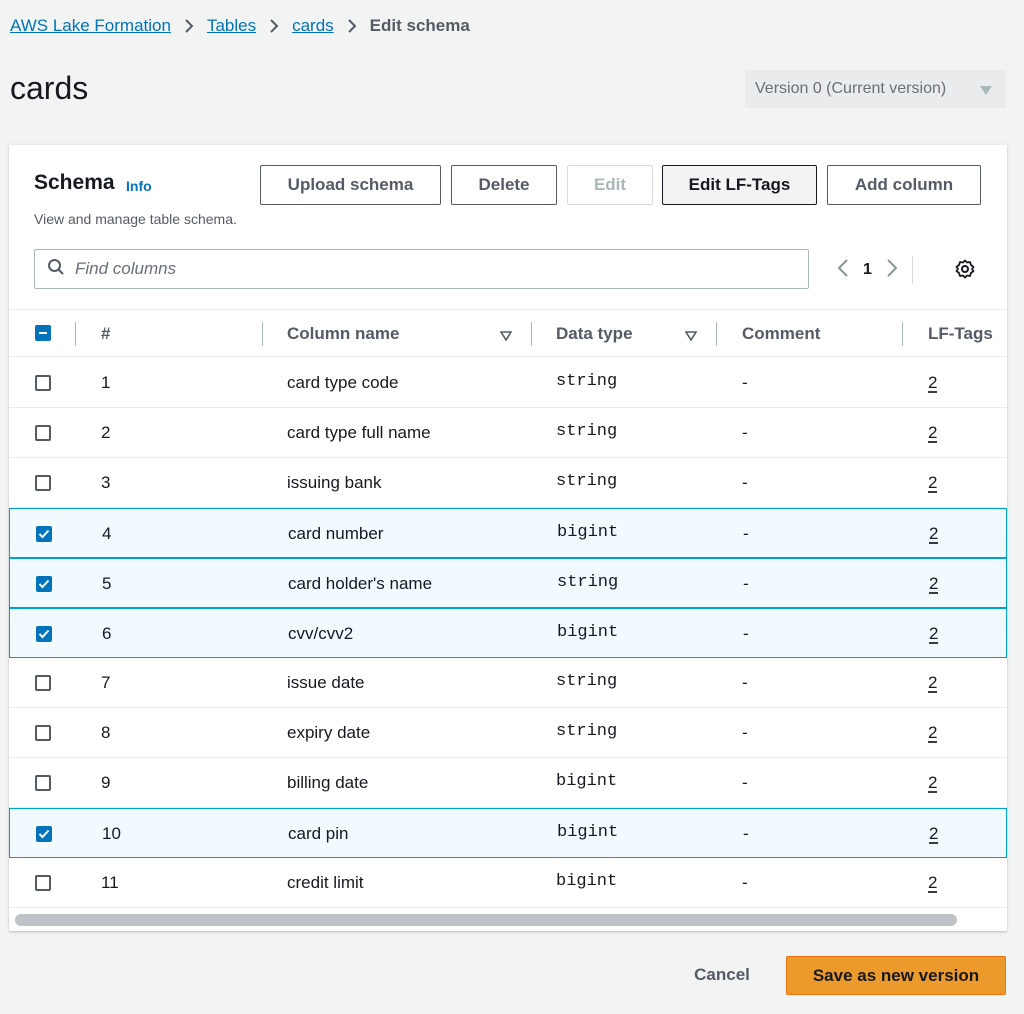 The image size is (1024, 1014). I want to click on breadcrumb-link-cards: cards, so click(313, 25).